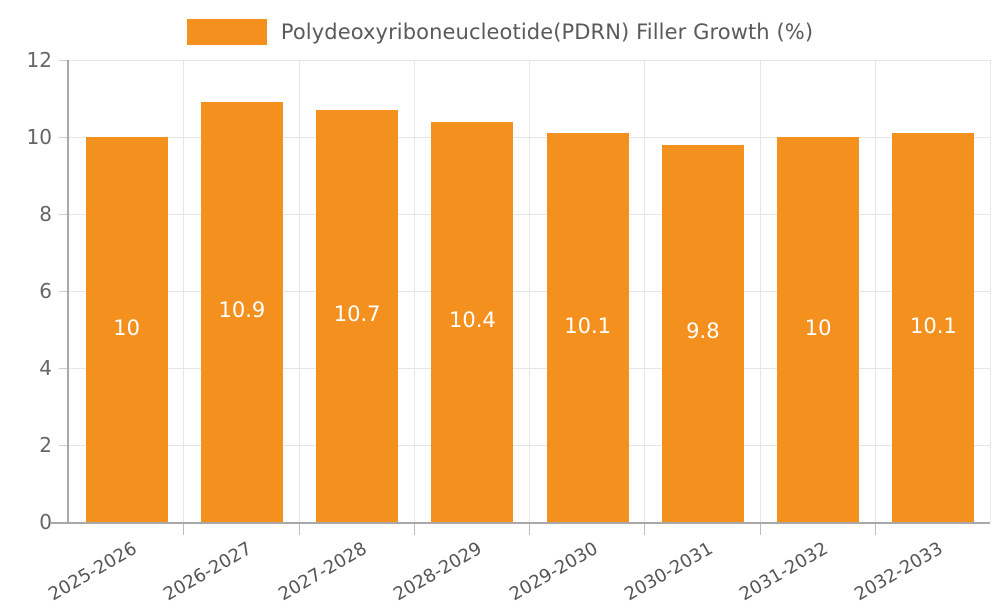 The image size is (1000, 608). What do you see at coordinates (45, 214) in the screenshot?
I see `y-axis-tick-label: 8` at bounding box center [45, 214].